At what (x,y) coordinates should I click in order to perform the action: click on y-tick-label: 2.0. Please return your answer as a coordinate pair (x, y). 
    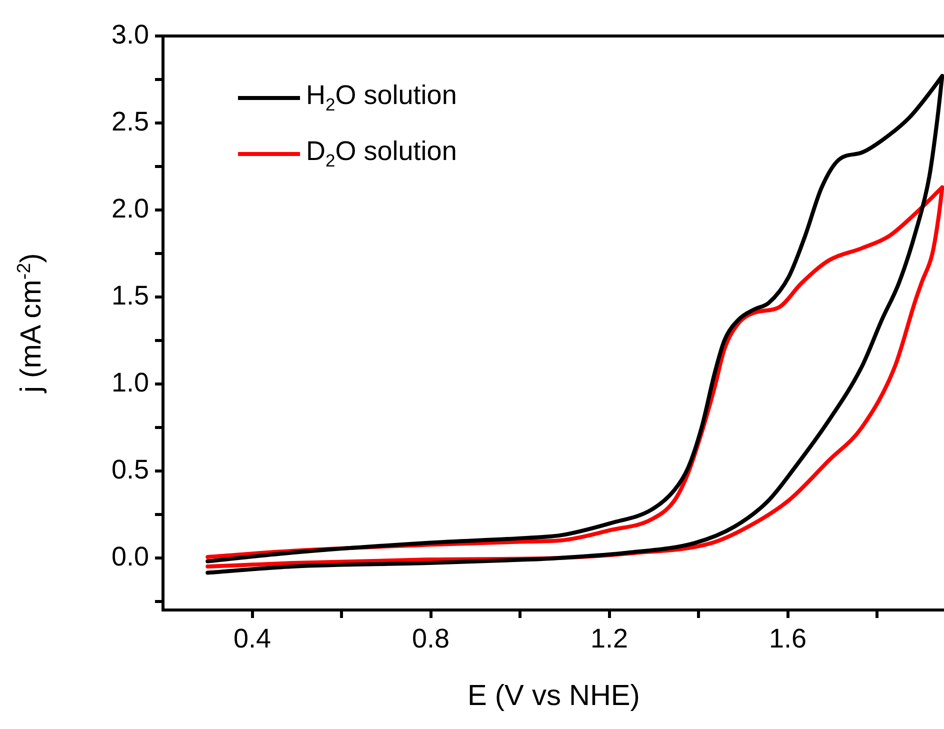
    Looking at the image, I should click on (130, 208).